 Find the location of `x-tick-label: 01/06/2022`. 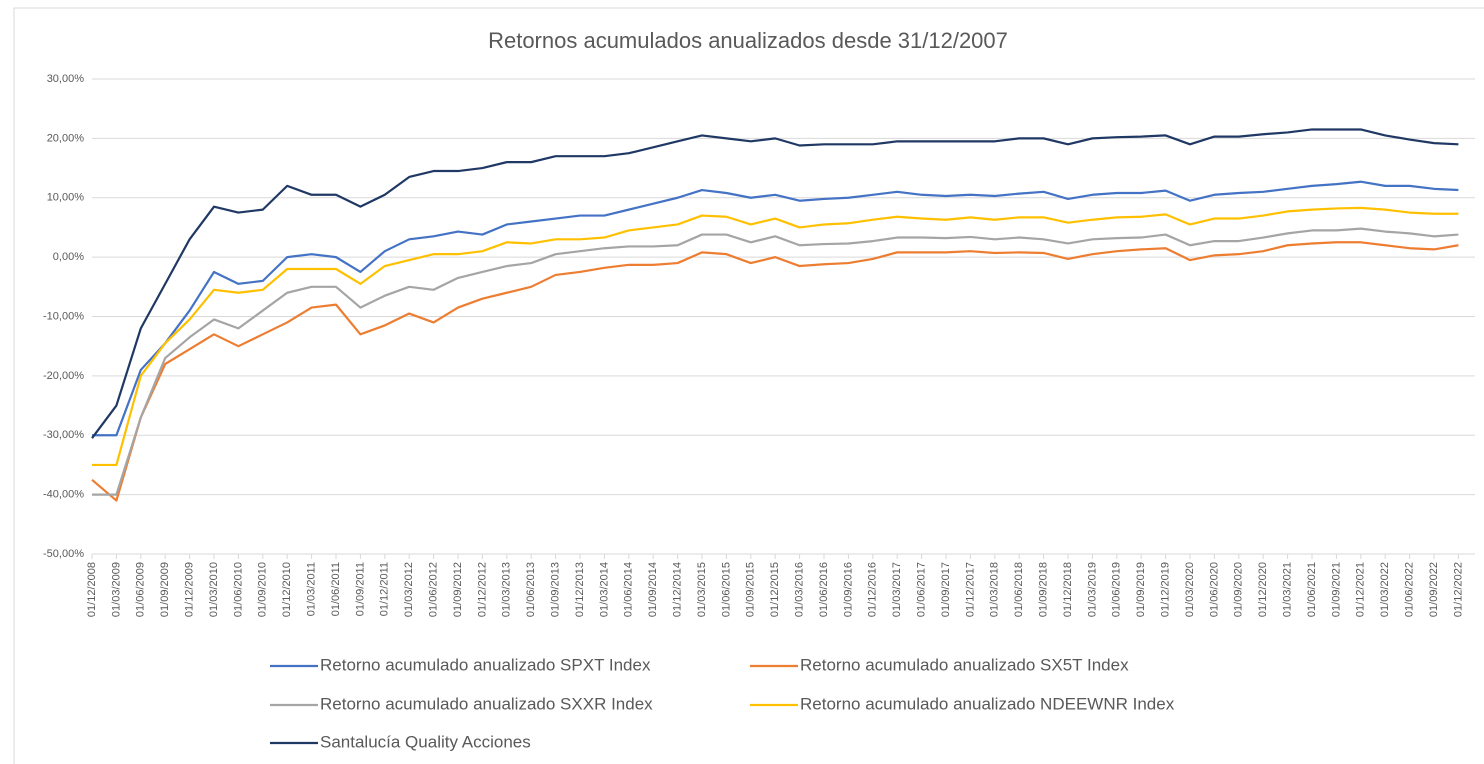

x-tick-label: 01/06/2022 is located at coordinates (1410, 589).